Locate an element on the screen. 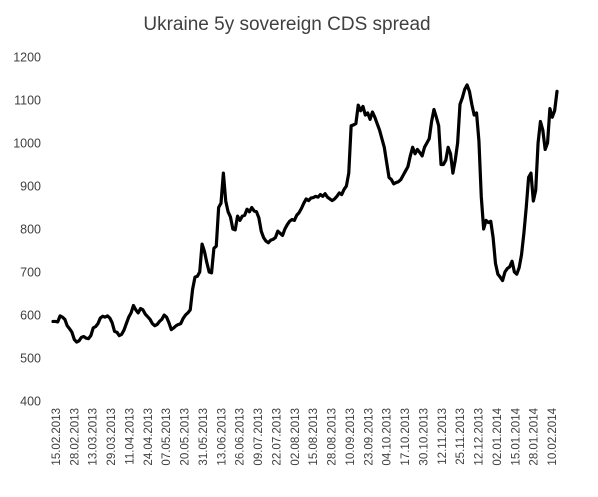  x-tick-label: 30.10.2013 is located at coordinates (424, 437).